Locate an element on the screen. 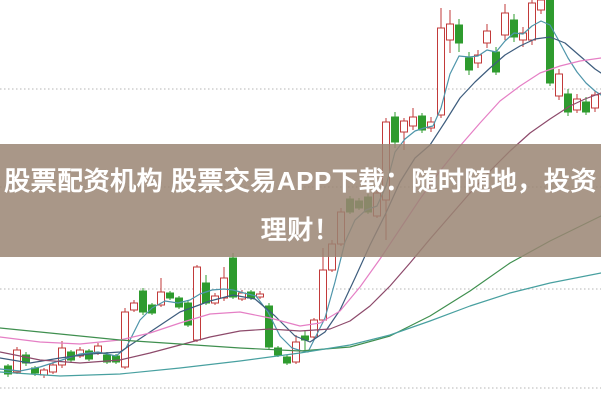  promo-text-line1: 股票配资机构 股票交易APP下载：随时随地，投资 is located at coordinates (300, 181).